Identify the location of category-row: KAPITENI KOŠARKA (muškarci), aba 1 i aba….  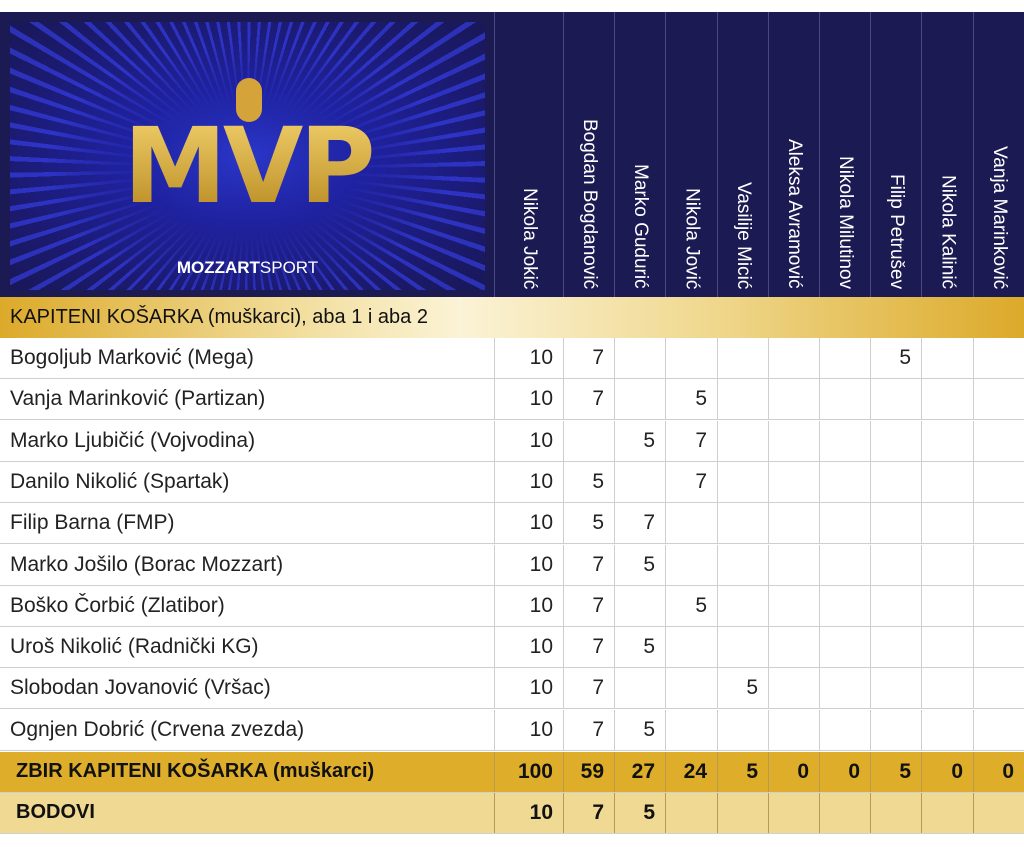
(512, 317).